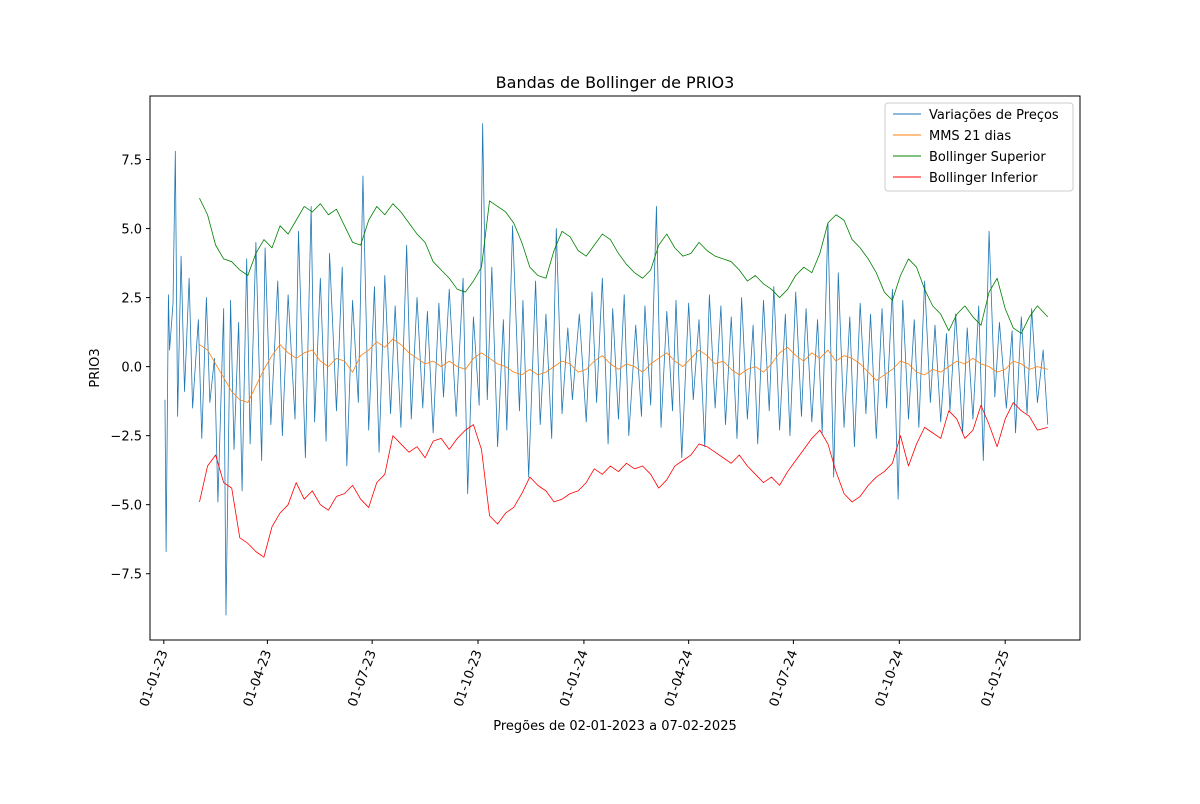 Image resolution: width=1200 pixels, height=804 pixels. Describe the element at coordinates (615, 82) in the screenshot. I see `chart-title: Bandas de Bollinger de PRIO3` at that location.